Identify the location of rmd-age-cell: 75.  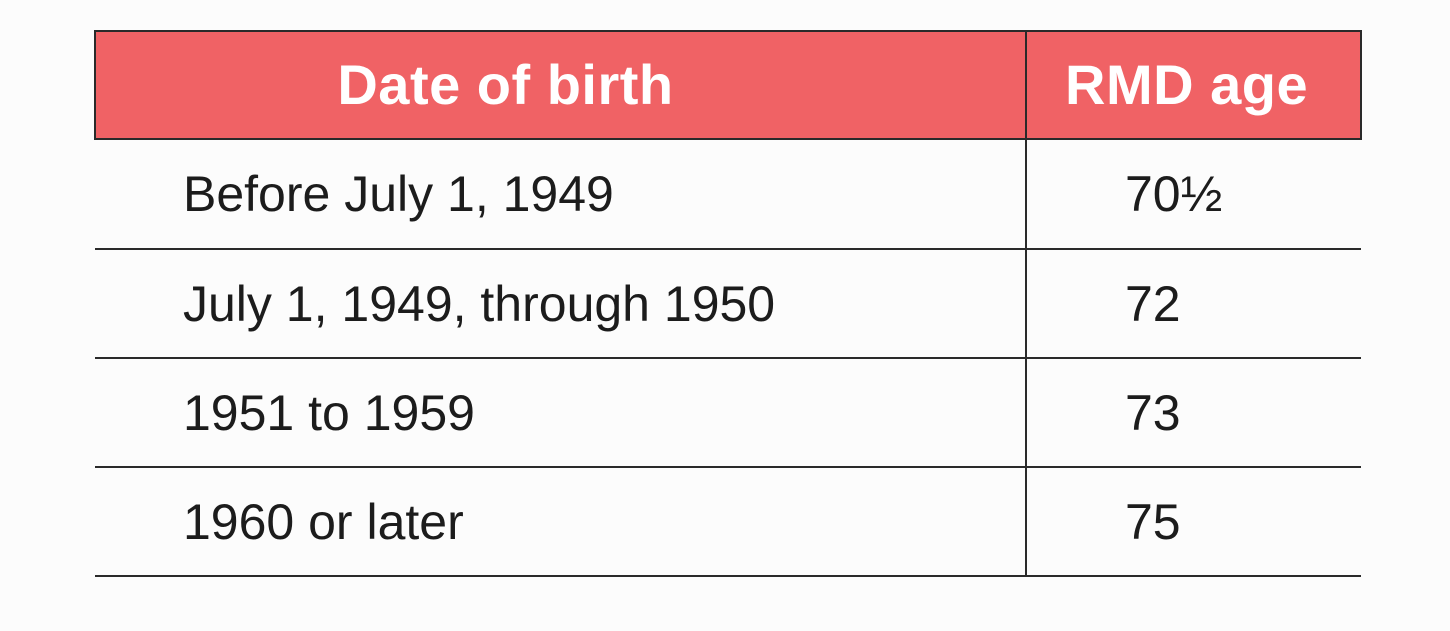
(1193, 522).